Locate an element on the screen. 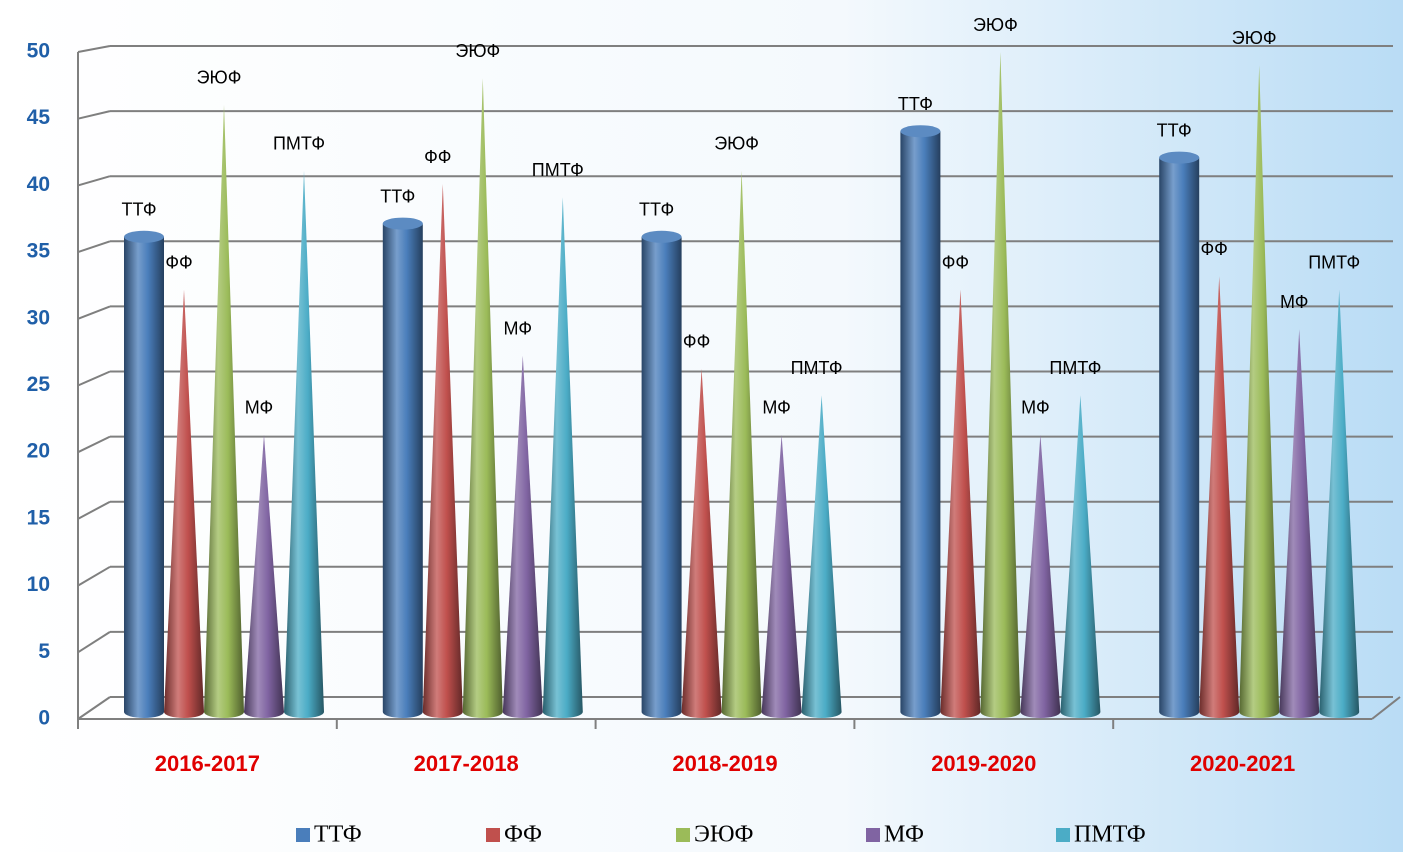 Image resolution: width=1403 pixels, height=852 pixels. y-tick-label: 5 is located at coordinates (44, 651).